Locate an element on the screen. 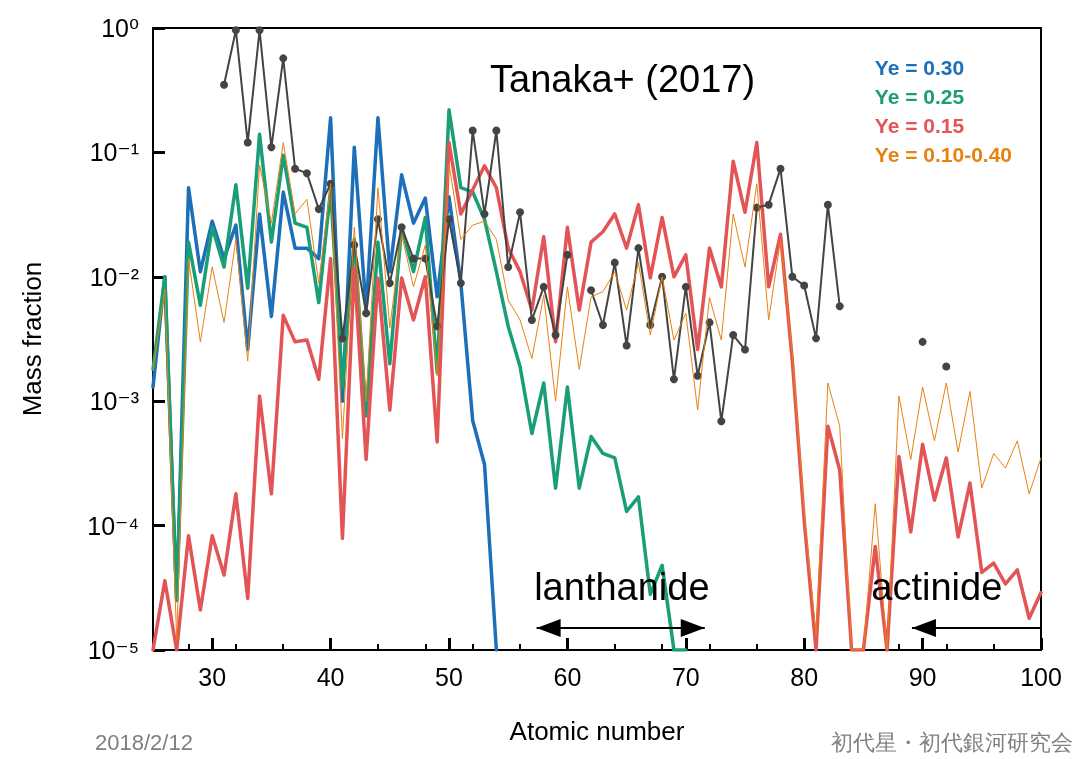 The image size is (1077, 759). x-tick-label: 70 is located at coordinates (685, 676).